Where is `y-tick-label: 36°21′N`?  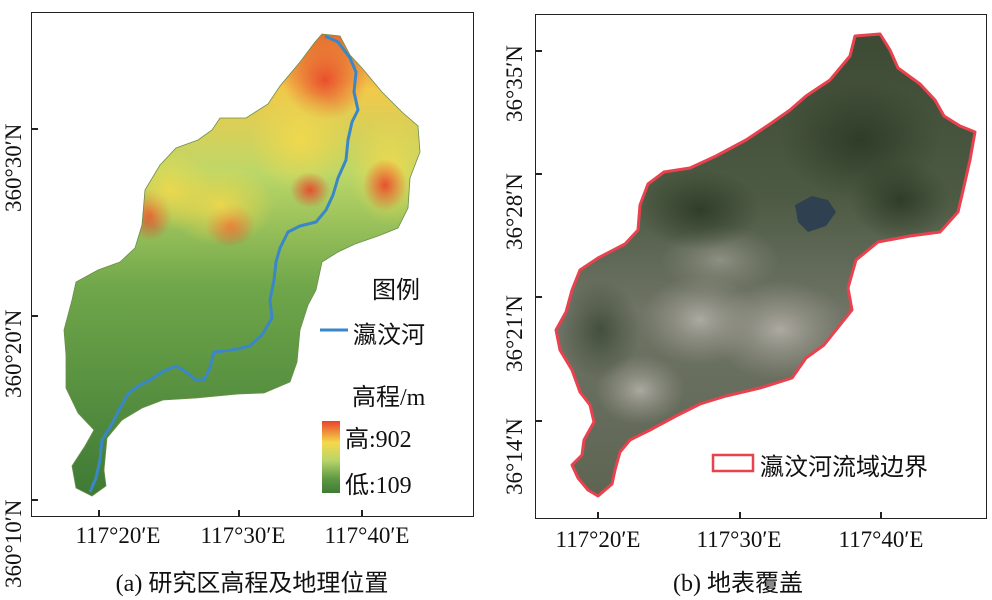 y-tick-label: 36°21′N is located at coordinates (514, 333).